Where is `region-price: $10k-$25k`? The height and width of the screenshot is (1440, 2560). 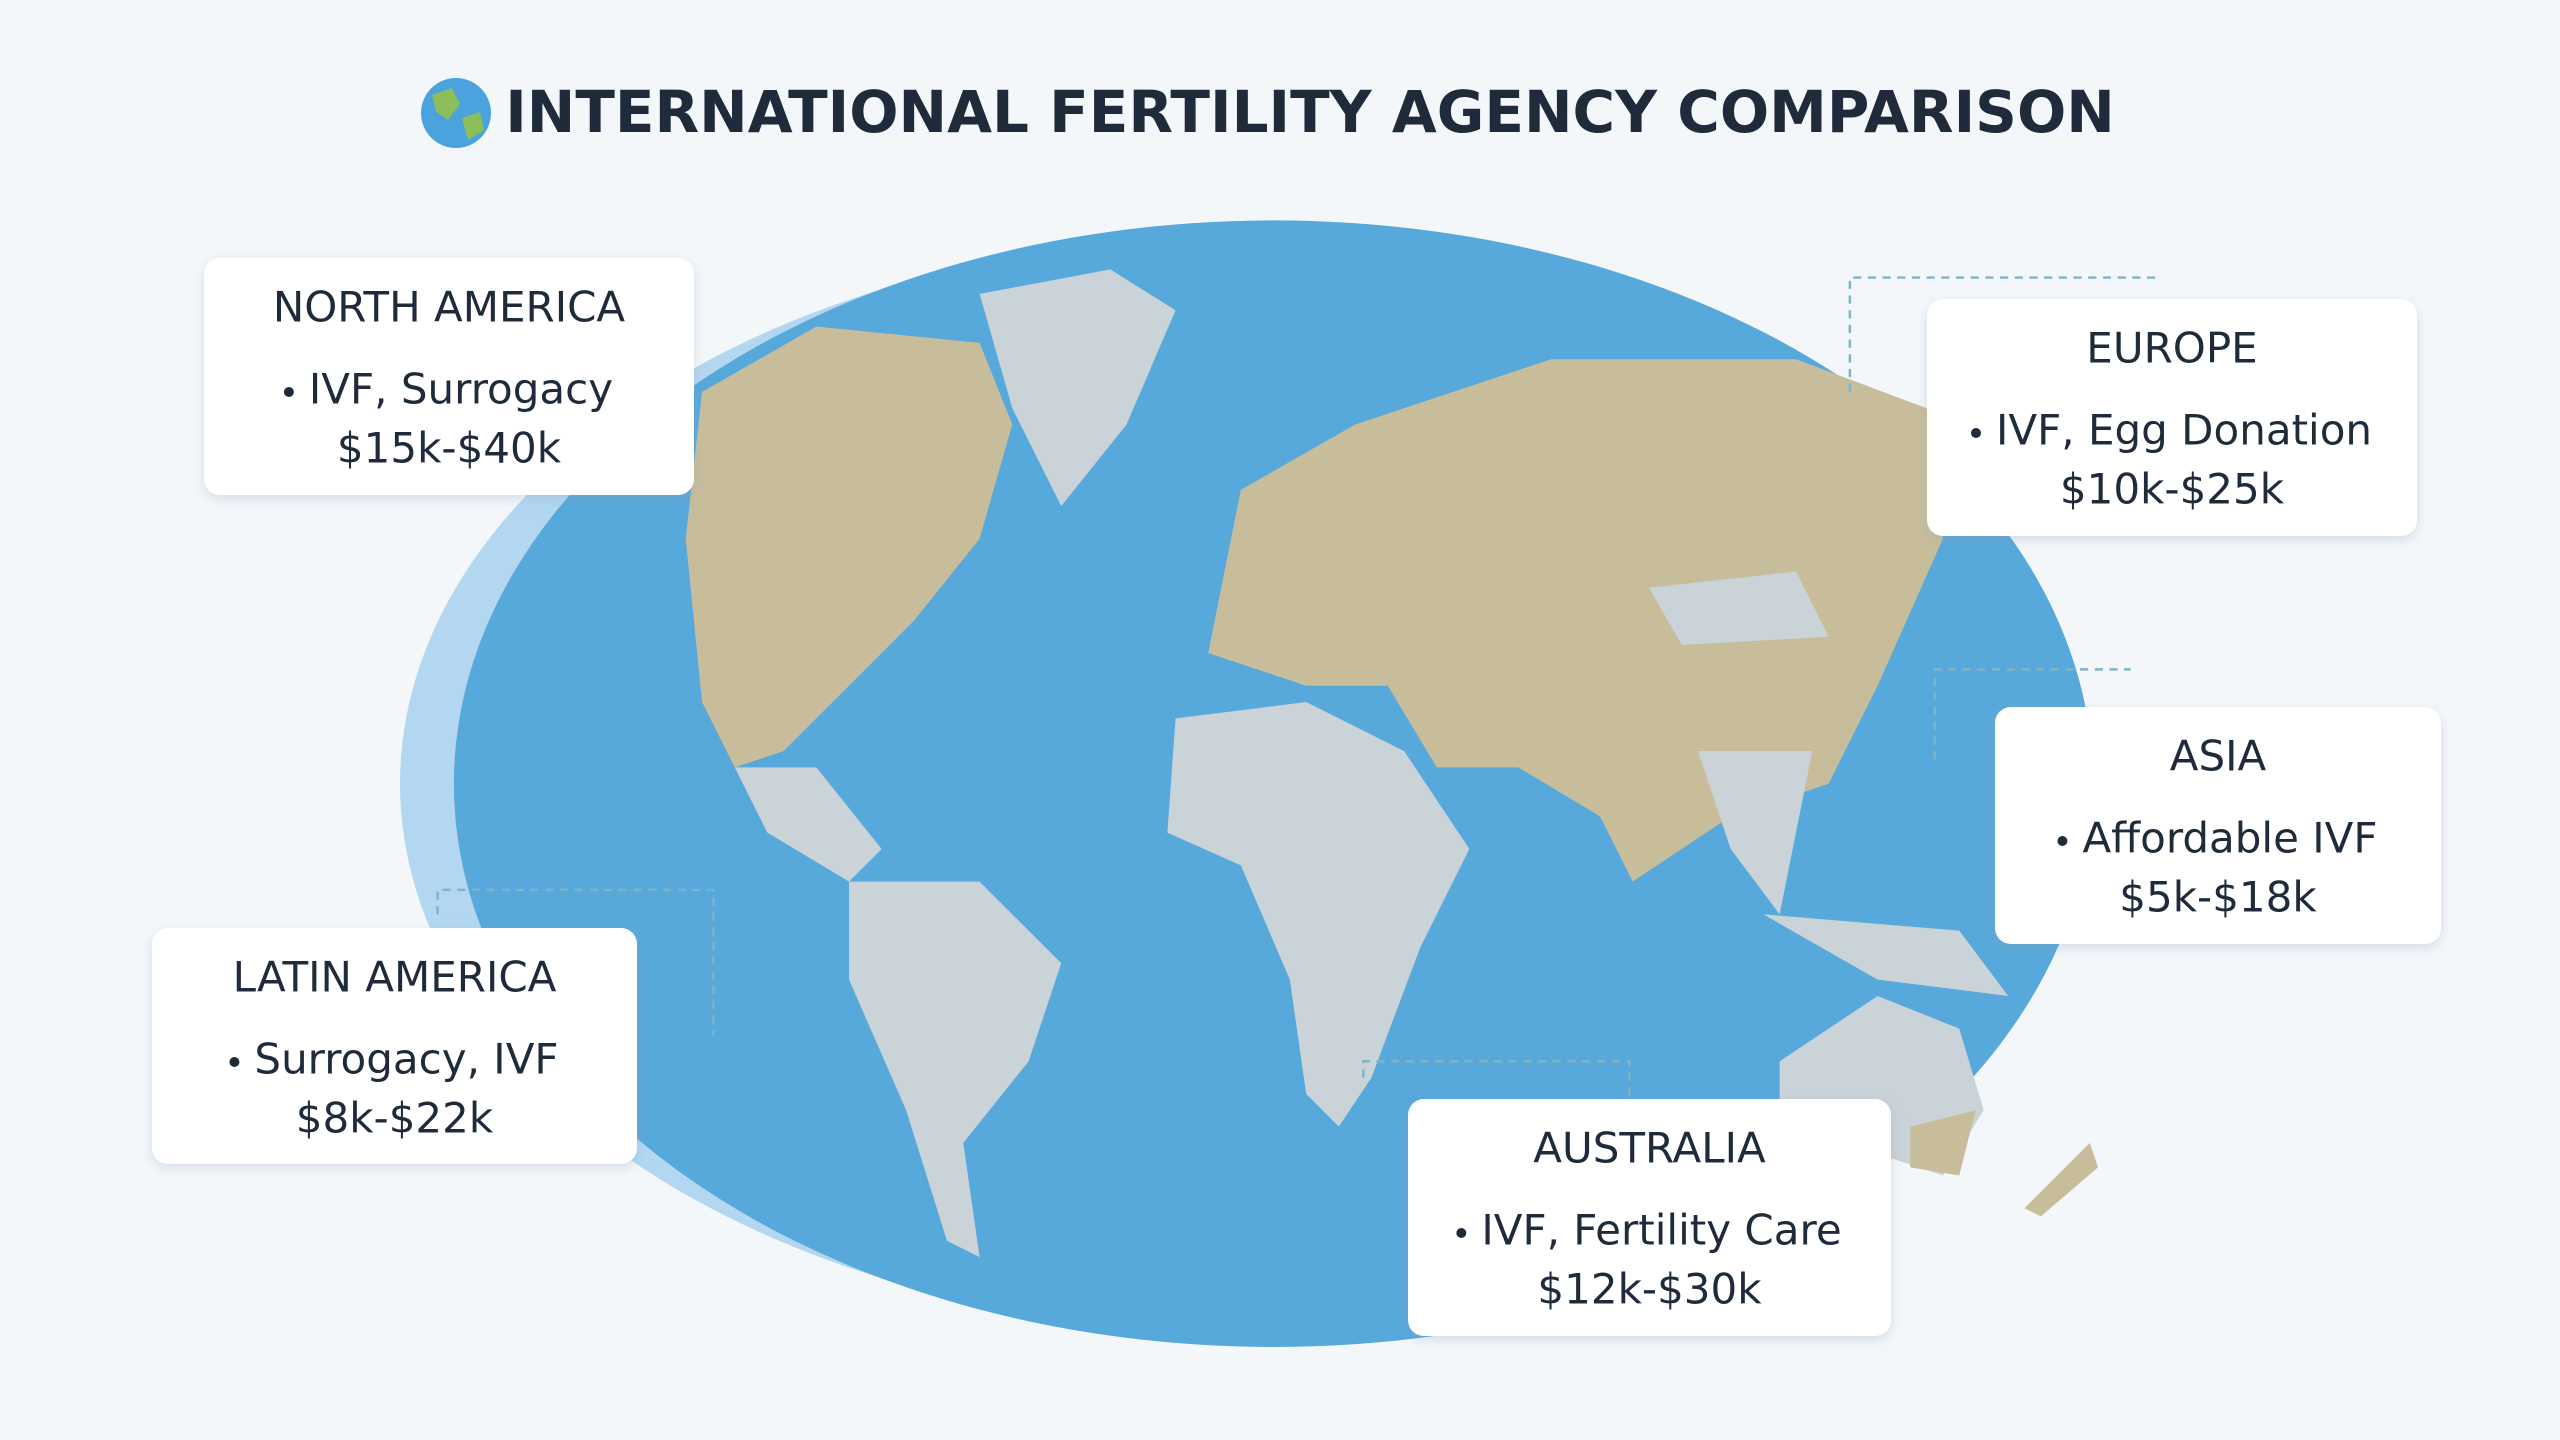 region-price: $10k-$25k is located at coordinates (2172, 489).